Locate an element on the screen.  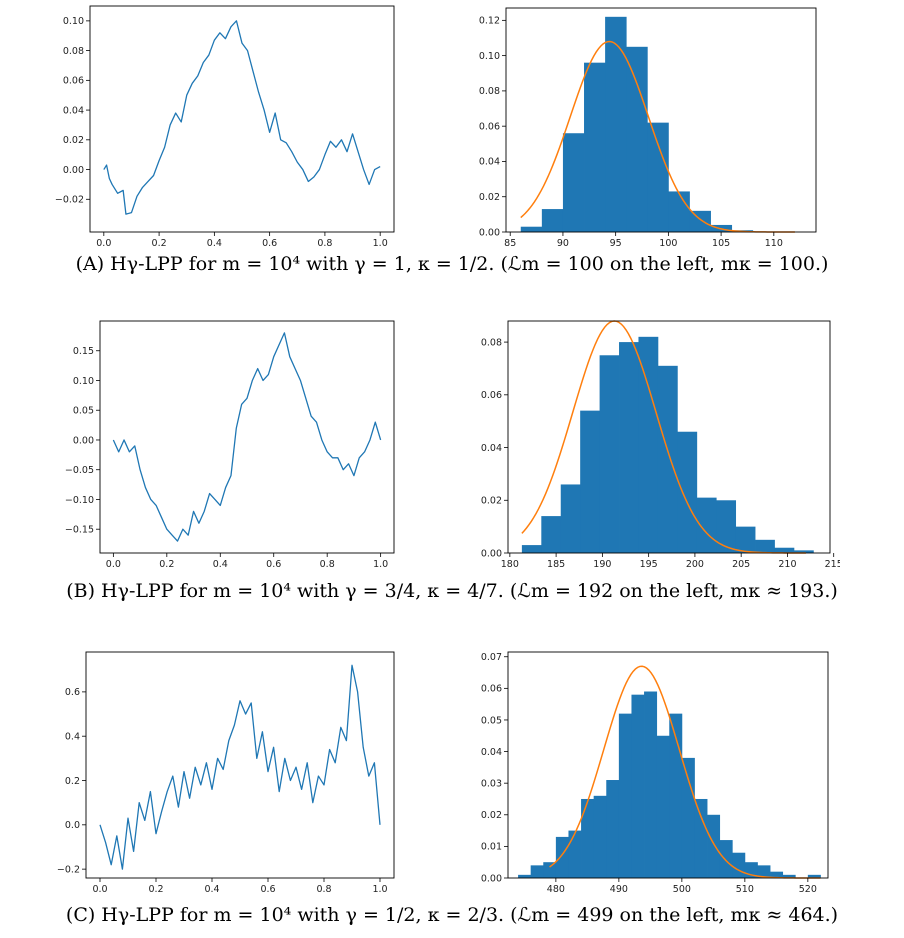
figure-panel-c-left: 0.0 0.2 0.4 0.6 0.8 1.0 −0.2 0.0 0.2 0.4 0.6 is located at coordinates (228, 772).